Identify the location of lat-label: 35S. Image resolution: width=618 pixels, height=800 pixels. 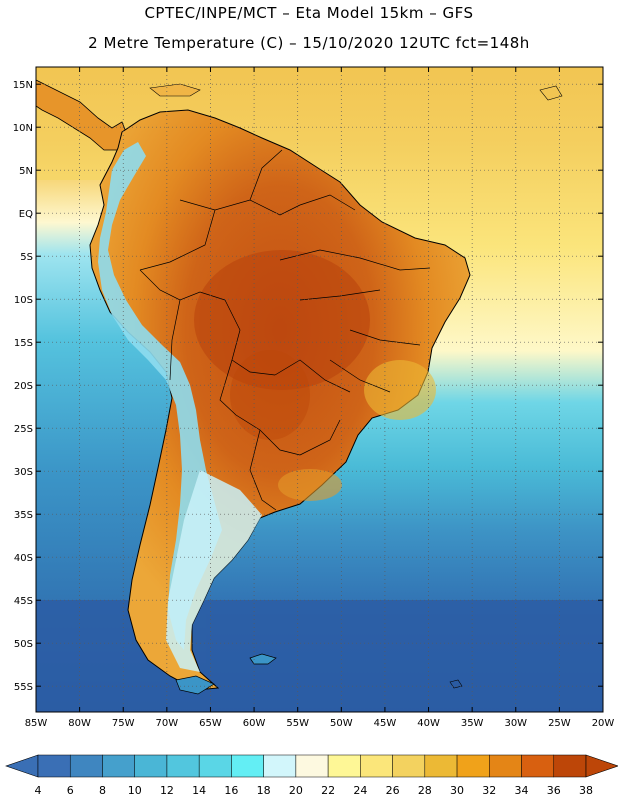
(23, 515).